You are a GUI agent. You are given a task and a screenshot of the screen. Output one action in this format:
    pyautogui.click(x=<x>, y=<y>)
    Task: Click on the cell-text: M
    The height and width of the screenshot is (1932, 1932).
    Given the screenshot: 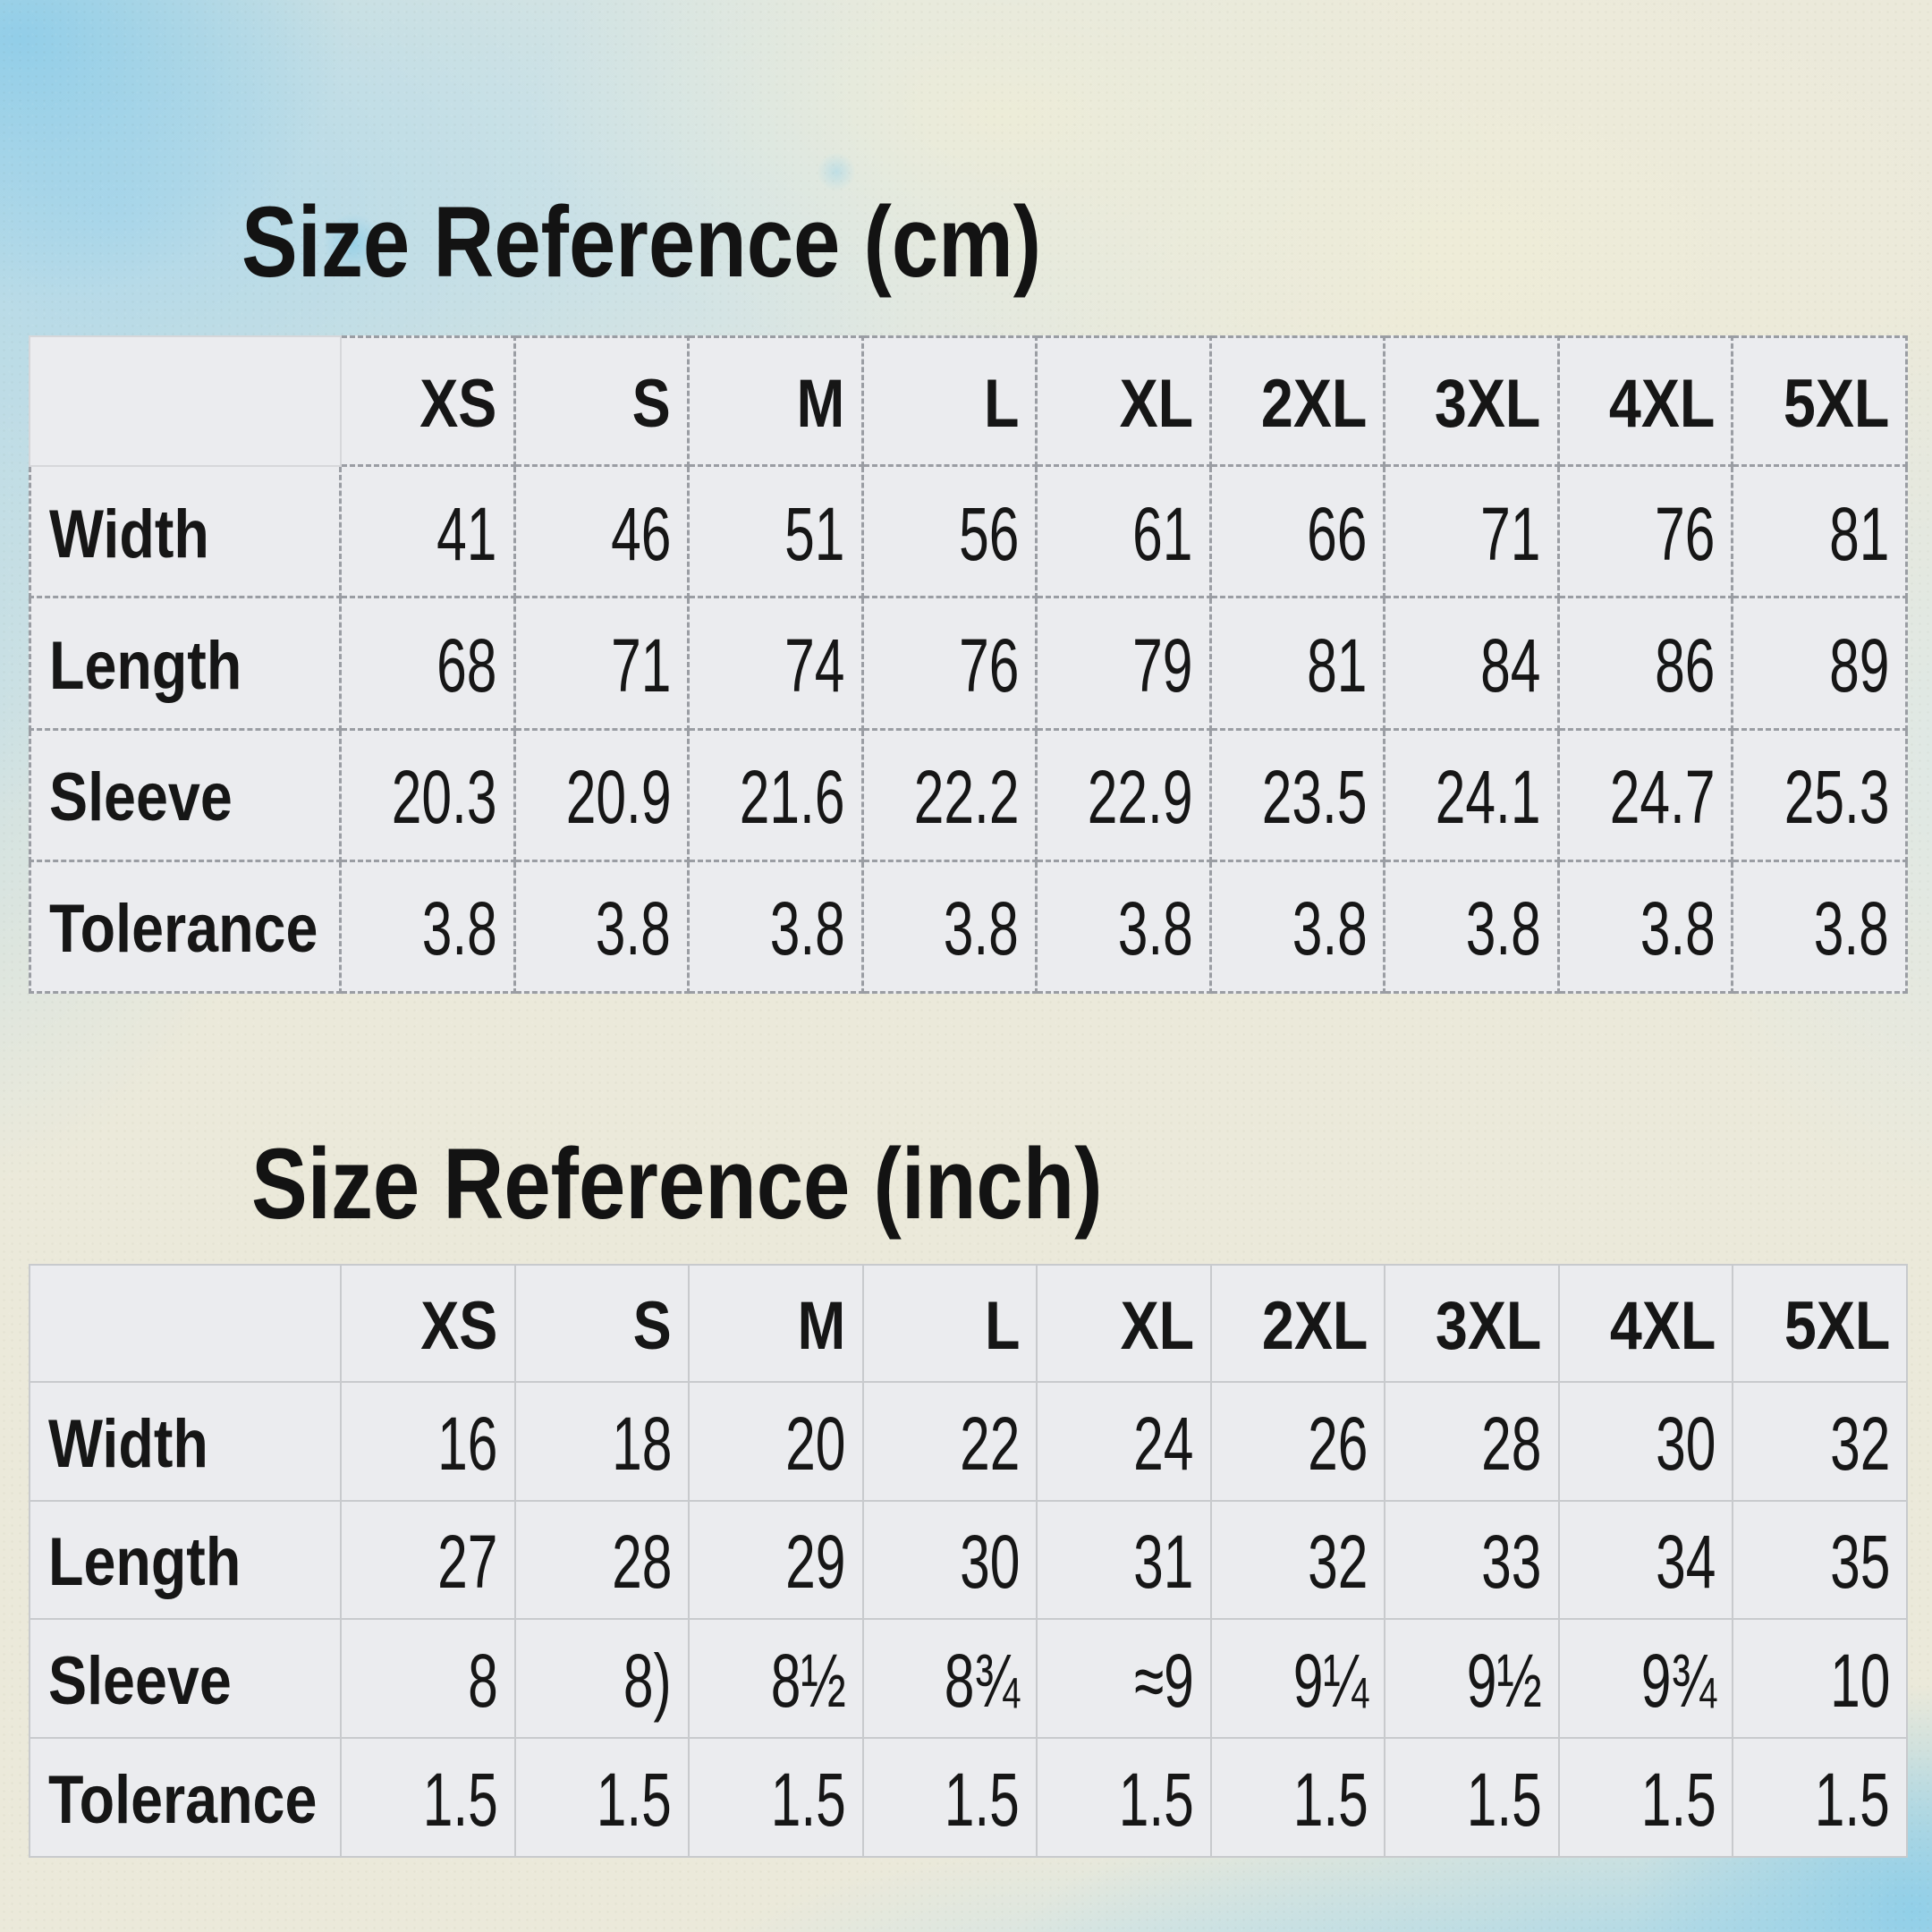 What is the action you would take?
    pyautogui.click(x=820, y=404)
    